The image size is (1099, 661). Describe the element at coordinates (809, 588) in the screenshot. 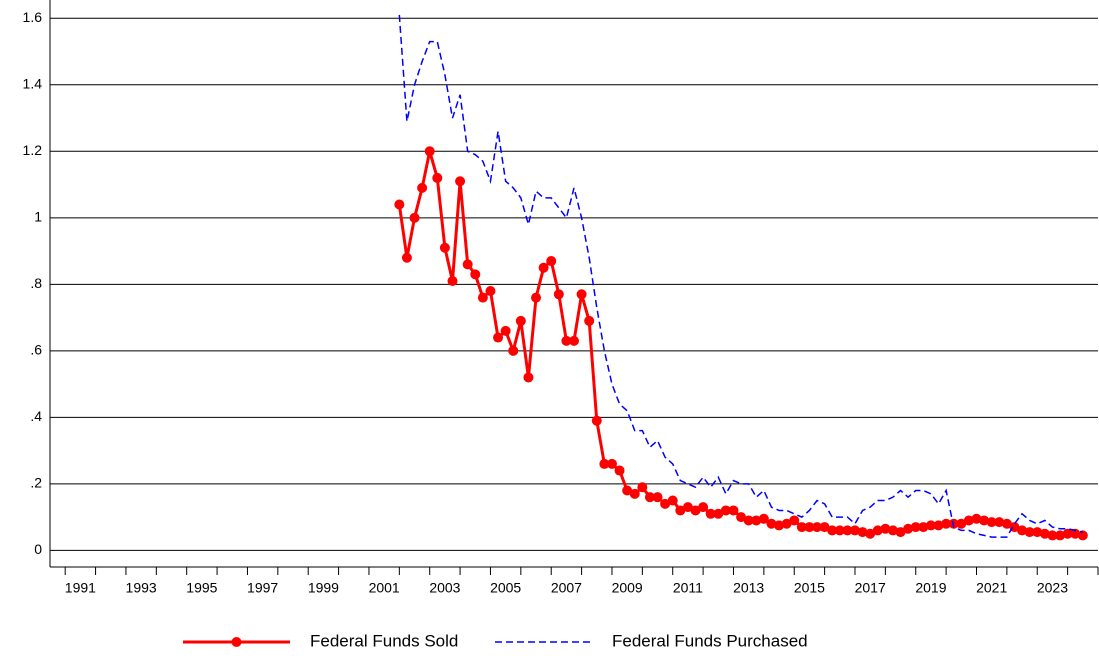

I see `x-tick-label: 2015` at that location.